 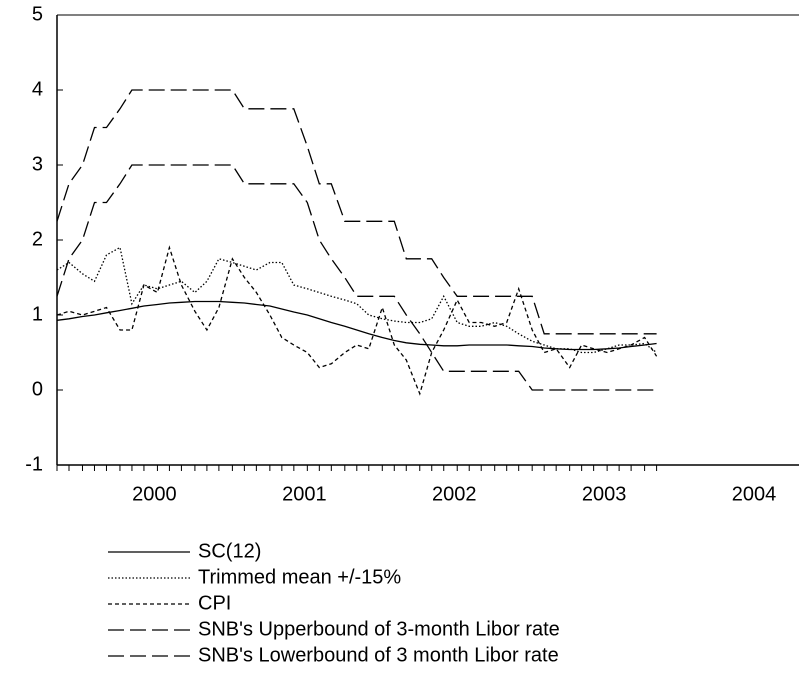 What do you see at coordinates (37, 164) in the screenshot?
I see `y-tick-label: 3` at bounding box center [37, 164].